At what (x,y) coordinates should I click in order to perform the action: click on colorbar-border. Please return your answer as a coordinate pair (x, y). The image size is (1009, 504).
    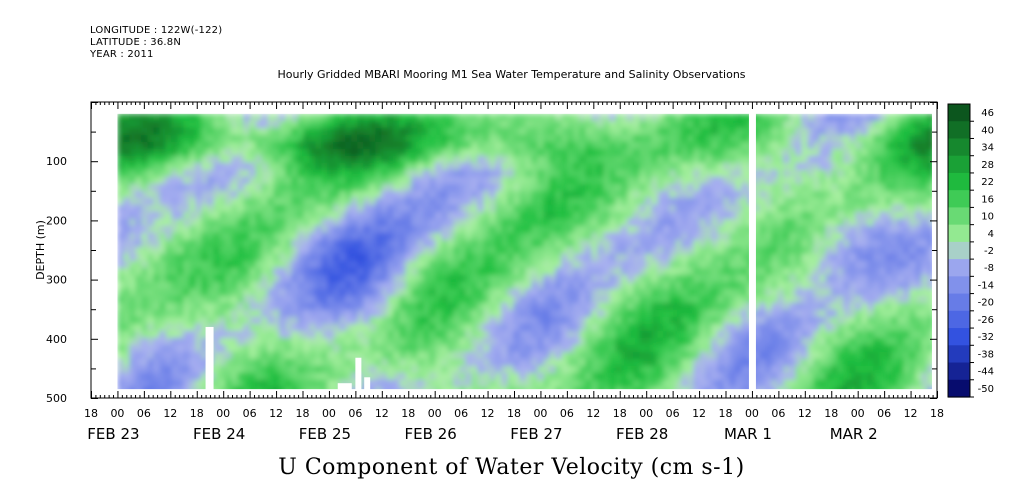
    Looking at the image, I should click on (959, 250).